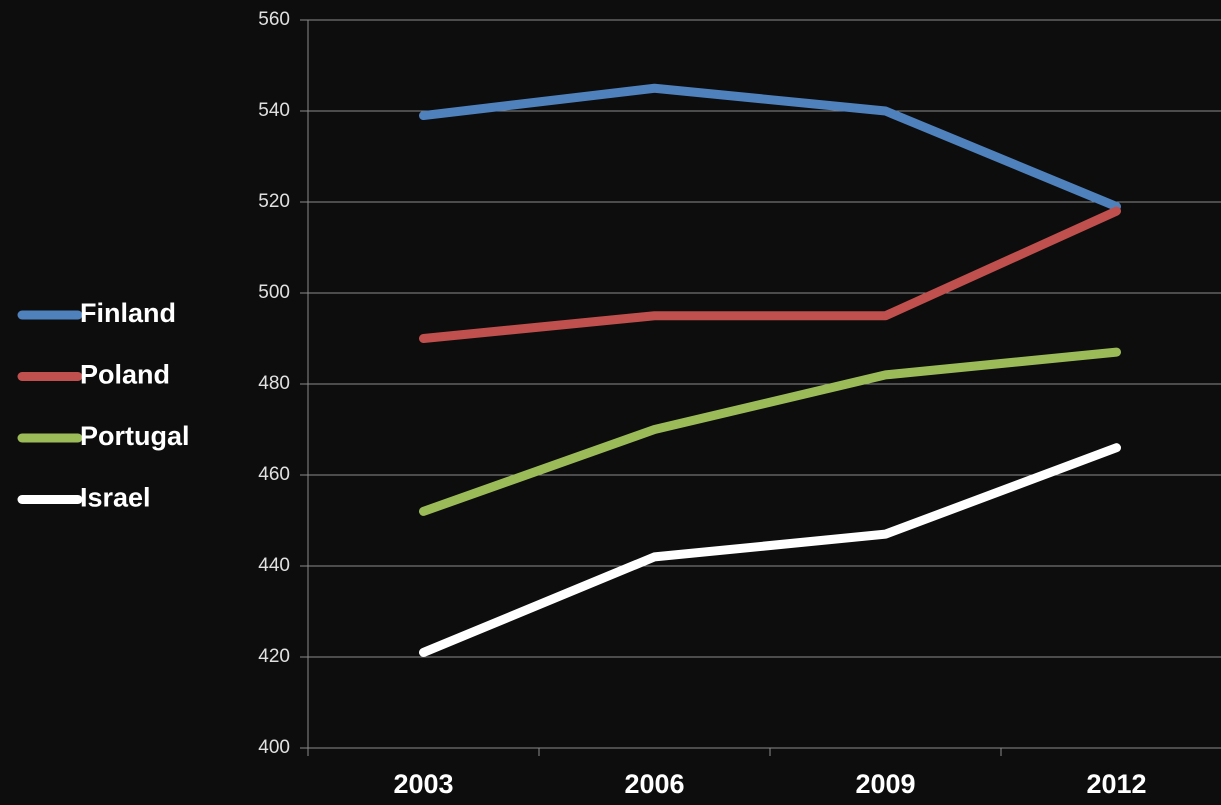 The image size is (1221, 805). Describe the element at coordinates (128, 313) in the screenshot. I see `legend-label: Finland` at that location.